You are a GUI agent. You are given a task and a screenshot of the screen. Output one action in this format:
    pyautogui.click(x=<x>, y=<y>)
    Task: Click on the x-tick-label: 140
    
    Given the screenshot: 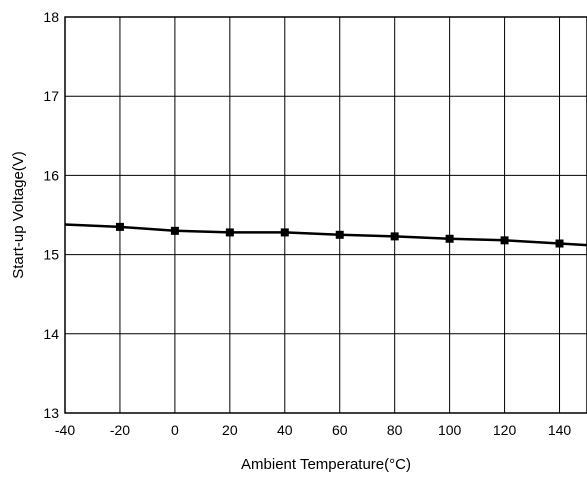 What is the action you would take?
    pyautogui.click(x=560, y=430)
    